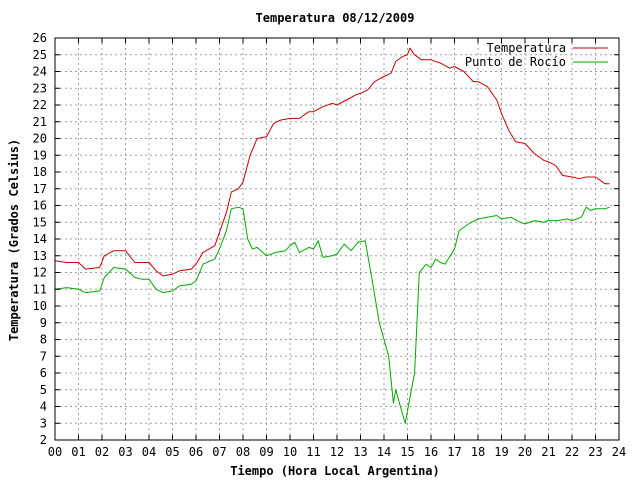 The height and width of the screenshot is (480, 640). I want to click on x-tick-label: 23, so click(595, 452).